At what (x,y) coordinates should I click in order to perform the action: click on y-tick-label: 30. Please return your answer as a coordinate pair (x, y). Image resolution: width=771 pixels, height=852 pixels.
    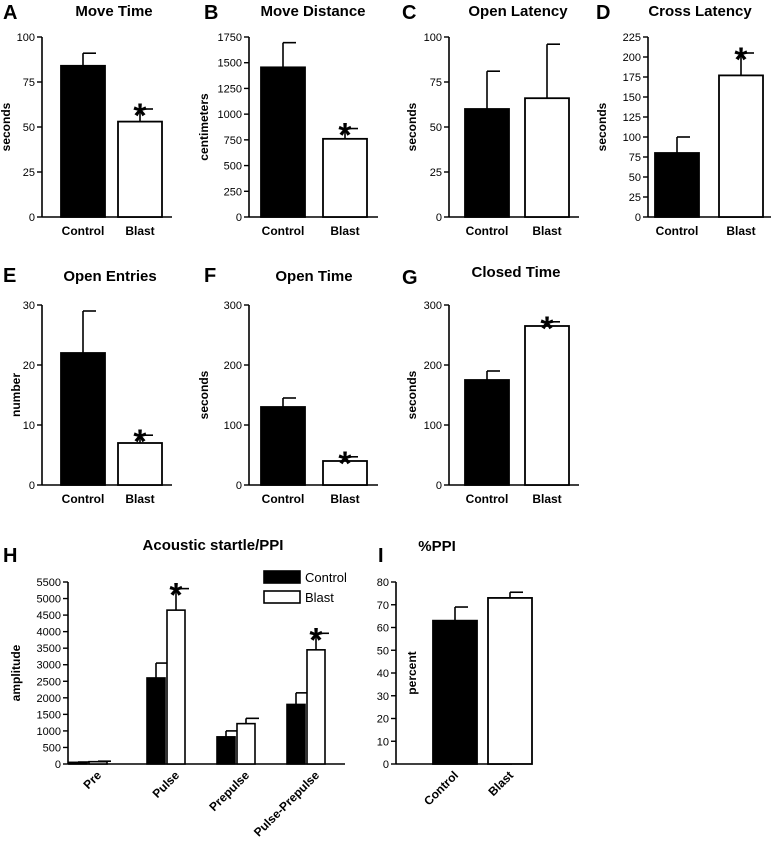
    Looking at the image, I should click on (29, 306).